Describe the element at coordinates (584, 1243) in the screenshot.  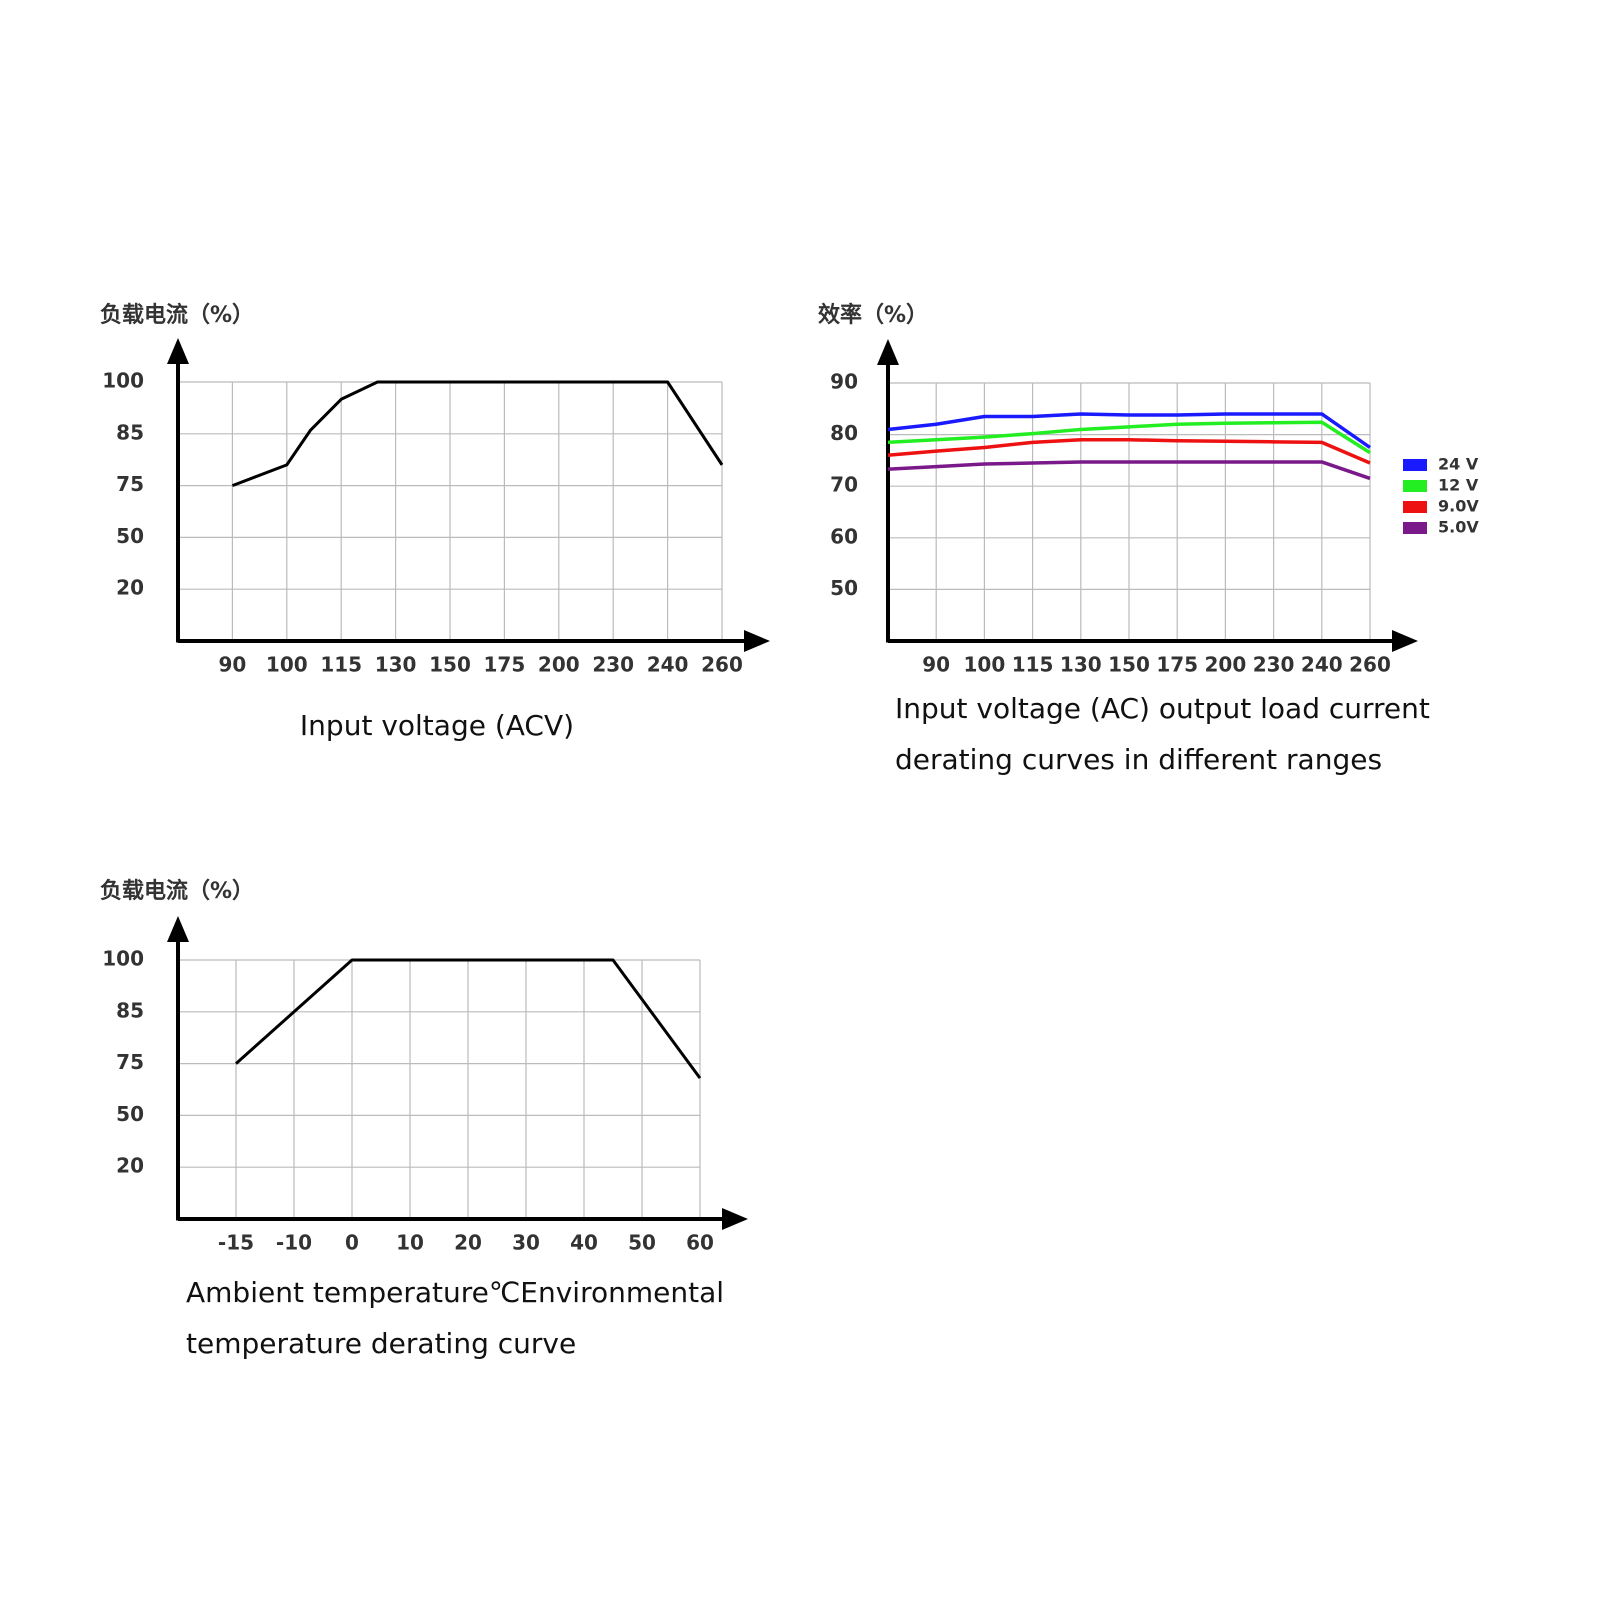
I see `x-tick-label: 40` at that location.